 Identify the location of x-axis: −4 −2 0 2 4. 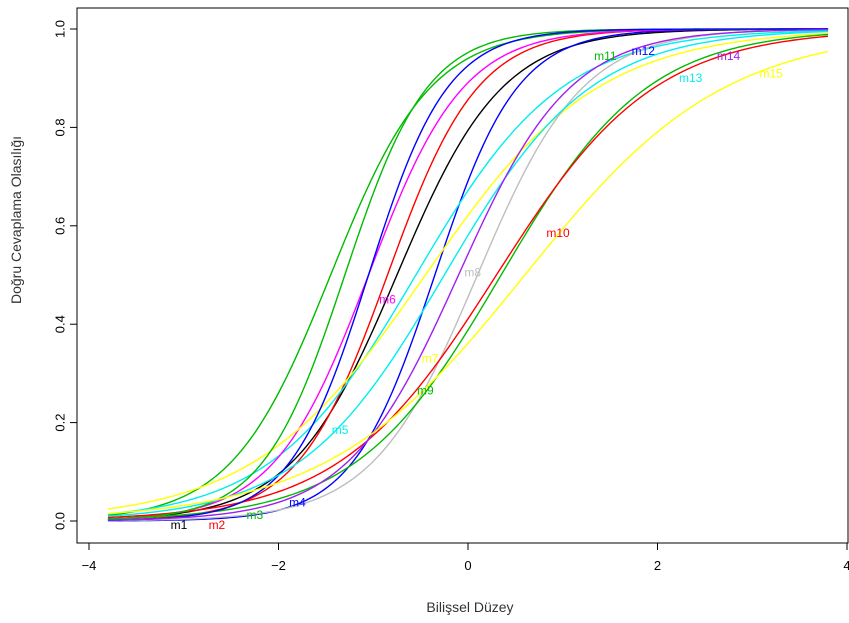
(465, 557).